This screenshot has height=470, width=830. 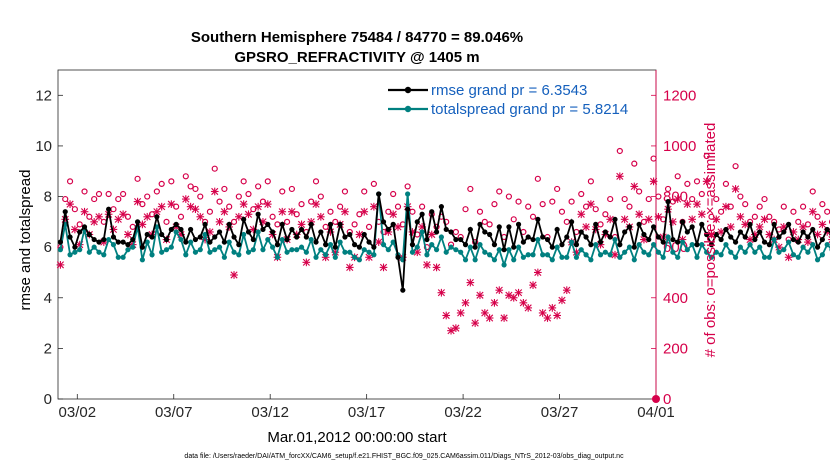 What do you see at coordinates (679, 95) in the screenshot?
I see `y-right-tick-label: 1200` at bounding box center [679, 95].